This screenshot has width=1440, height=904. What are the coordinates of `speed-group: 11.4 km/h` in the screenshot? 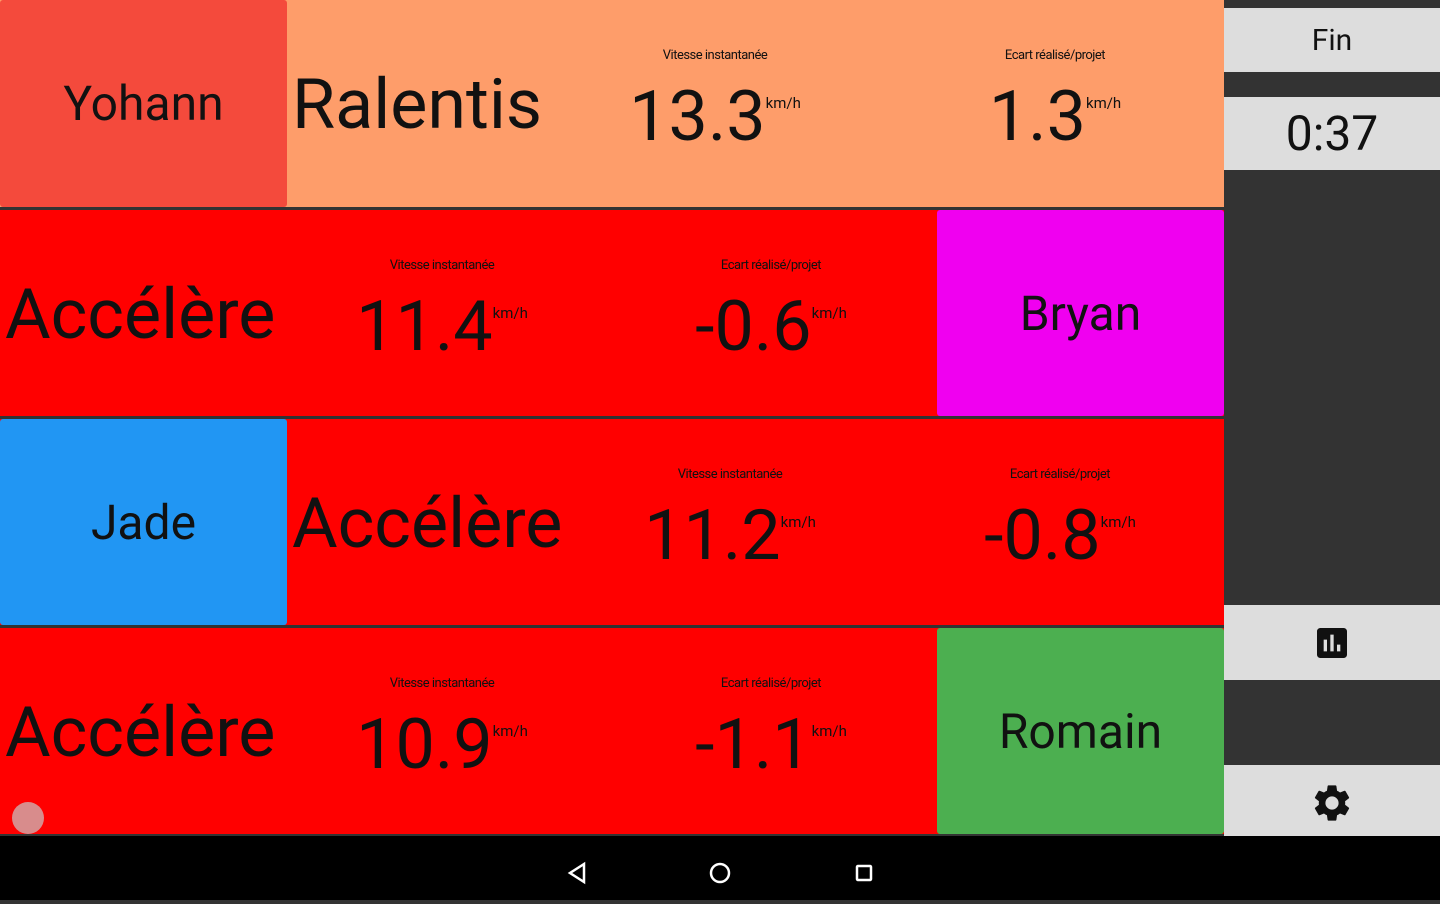 It's located at (442, 327).